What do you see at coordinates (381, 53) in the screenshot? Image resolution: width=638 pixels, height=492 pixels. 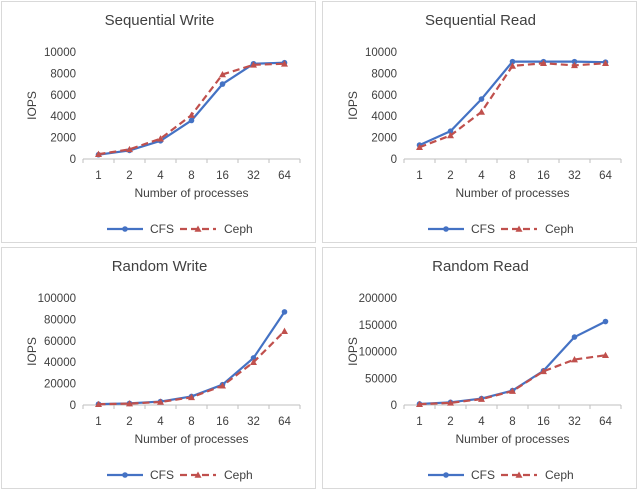 I see `y-tick-label: 10000` at bounding box center [381, 53].